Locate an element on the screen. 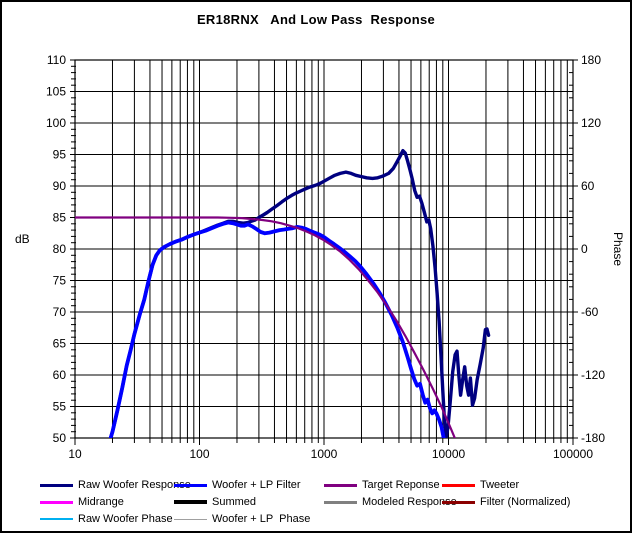 The image size is (632, 533). y-left-tick-label: 80 is located at coordinates (60, 249).